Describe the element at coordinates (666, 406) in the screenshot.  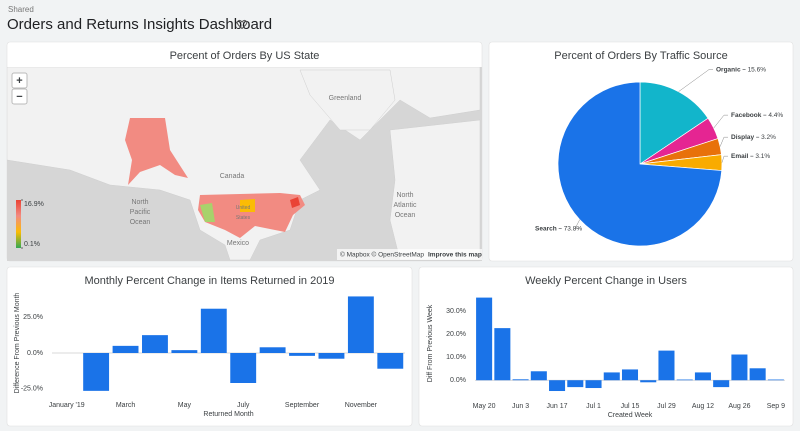
I see `x-tick-label: Jul 29` at that location.